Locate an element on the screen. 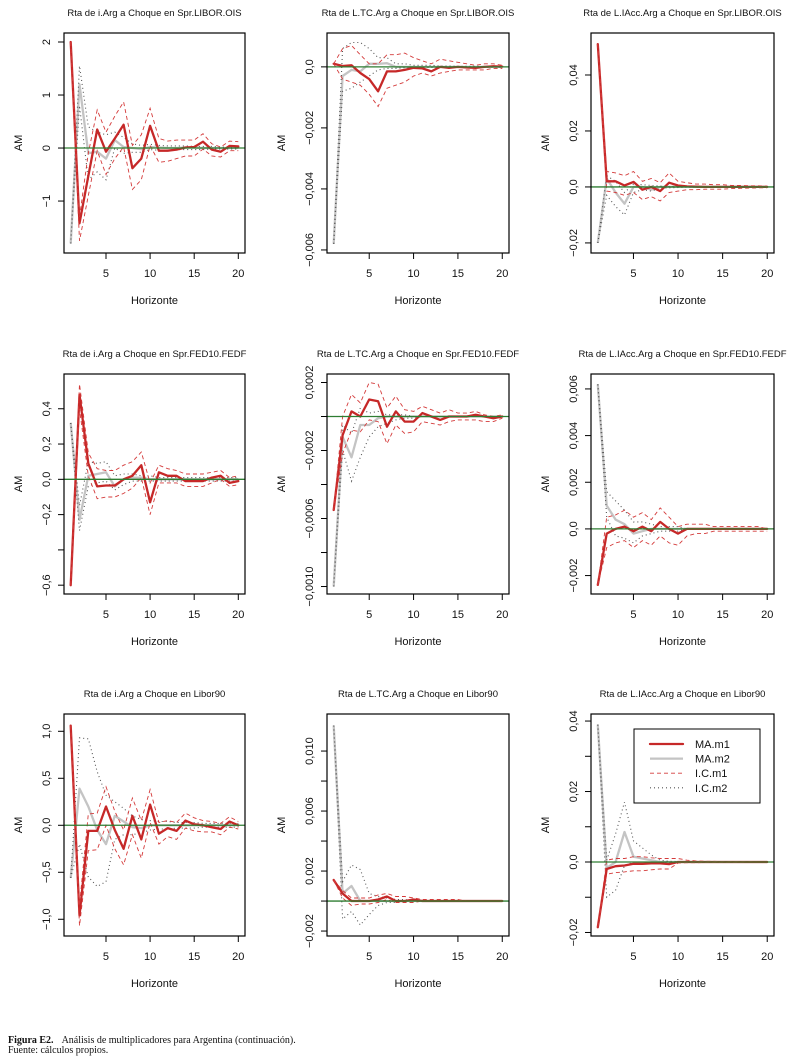  legend-item: MA.m1 is located at coordinates (689, 745).